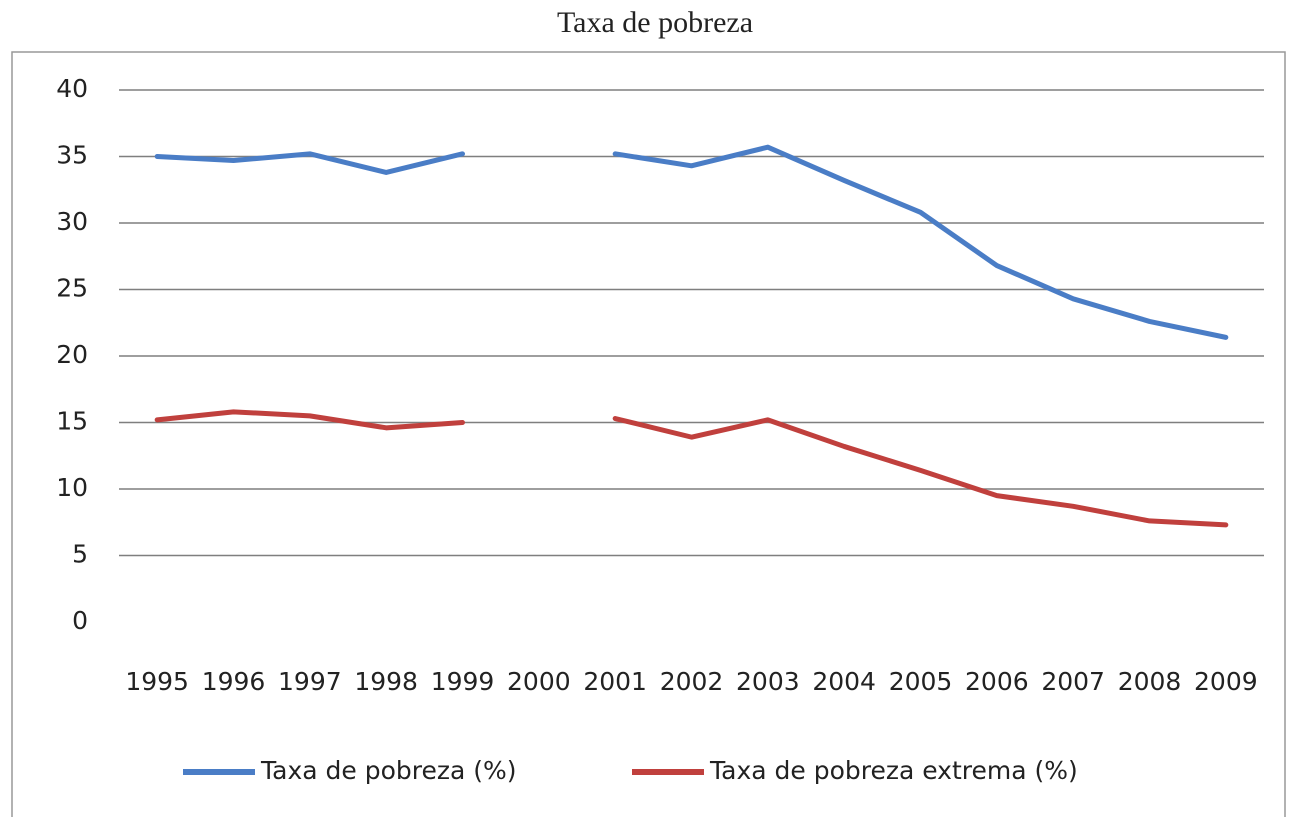 Image resolution: width=1289 pixels, height=817 pixels. What do you see at coordinates (80, 554) in the screenshot?
I see `y-tick-label: 5` at bounding box center [80, 554].